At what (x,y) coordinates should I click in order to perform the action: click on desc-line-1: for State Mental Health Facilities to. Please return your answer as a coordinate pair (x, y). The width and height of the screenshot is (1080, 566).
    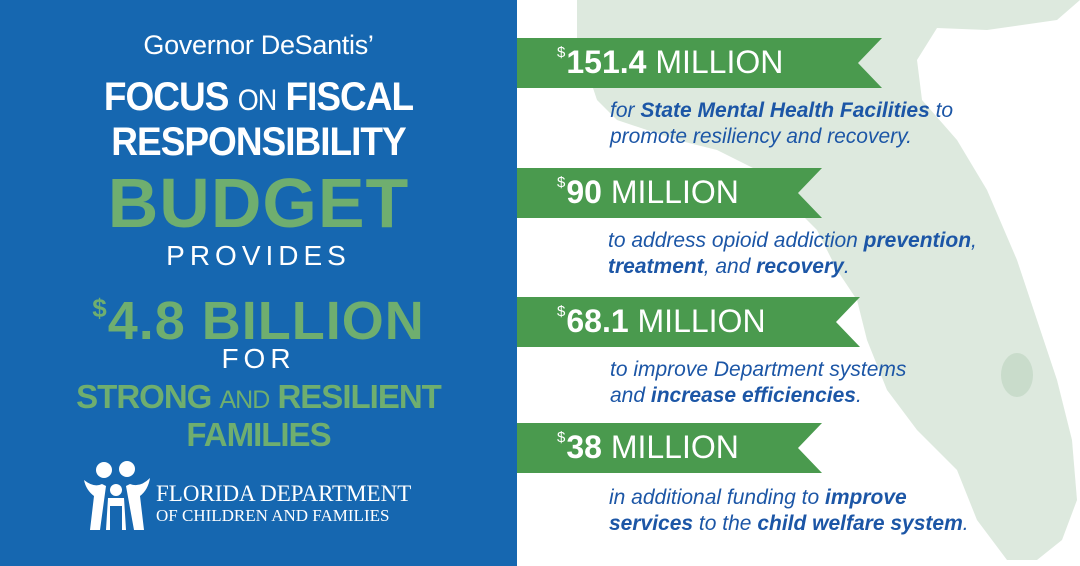
    Looking at the image, I should click on (781, 111).